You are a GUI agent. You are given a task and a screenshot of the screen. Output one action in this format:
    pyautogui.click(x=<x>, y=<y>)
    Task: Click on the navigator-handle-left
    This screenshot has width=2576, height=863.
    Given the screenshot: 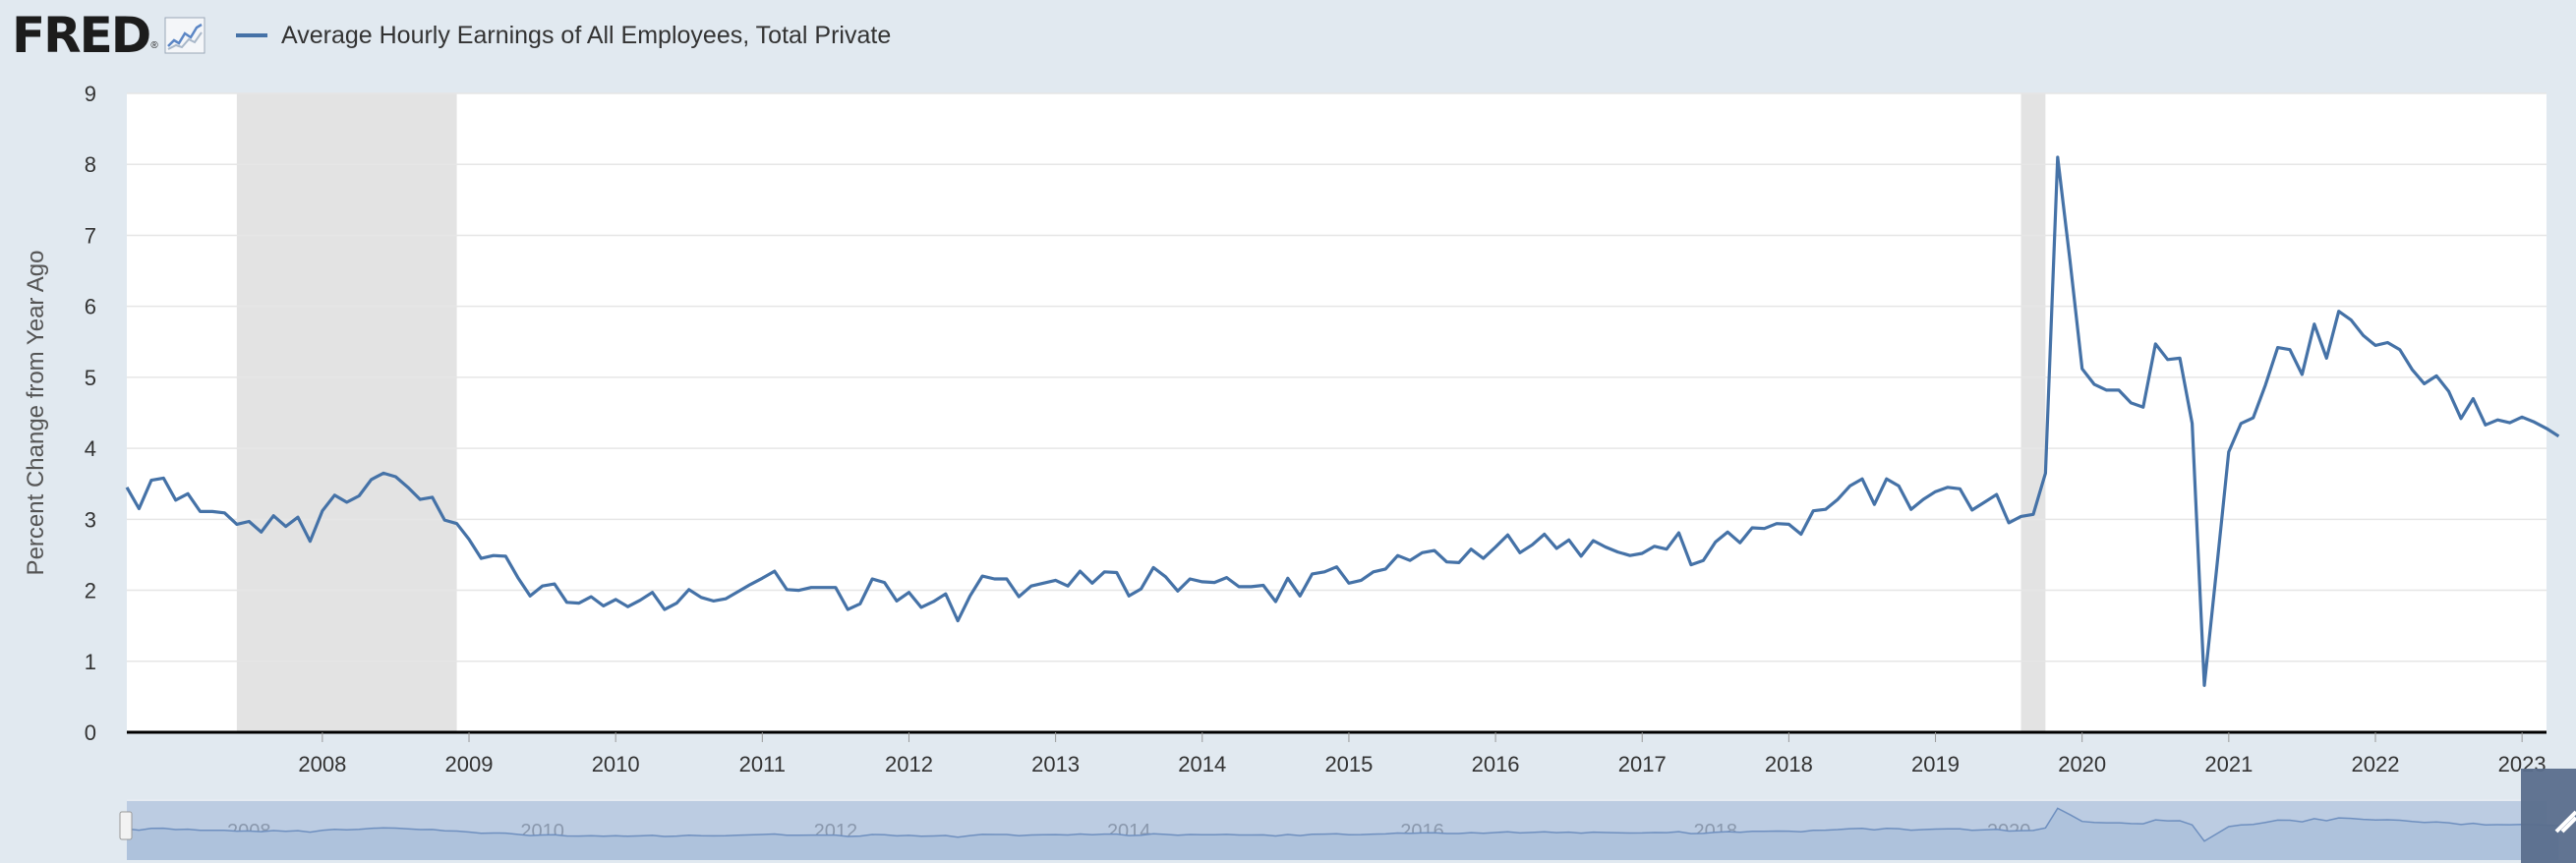 What is the action you would take?
    pyautogui.click(x=126, y=825)
    